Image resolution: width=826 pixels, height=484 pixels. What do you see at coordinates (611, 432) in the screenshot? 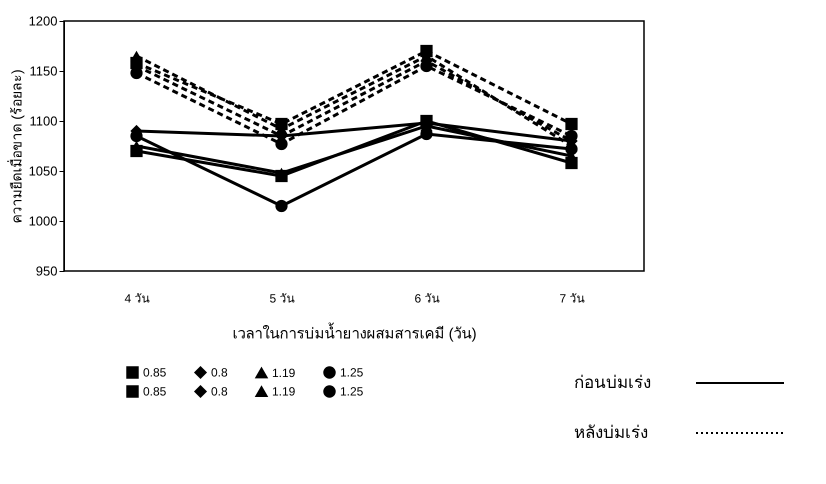
I see `text: หลังบ่มเร่ง` at bounding box center [611, 432].